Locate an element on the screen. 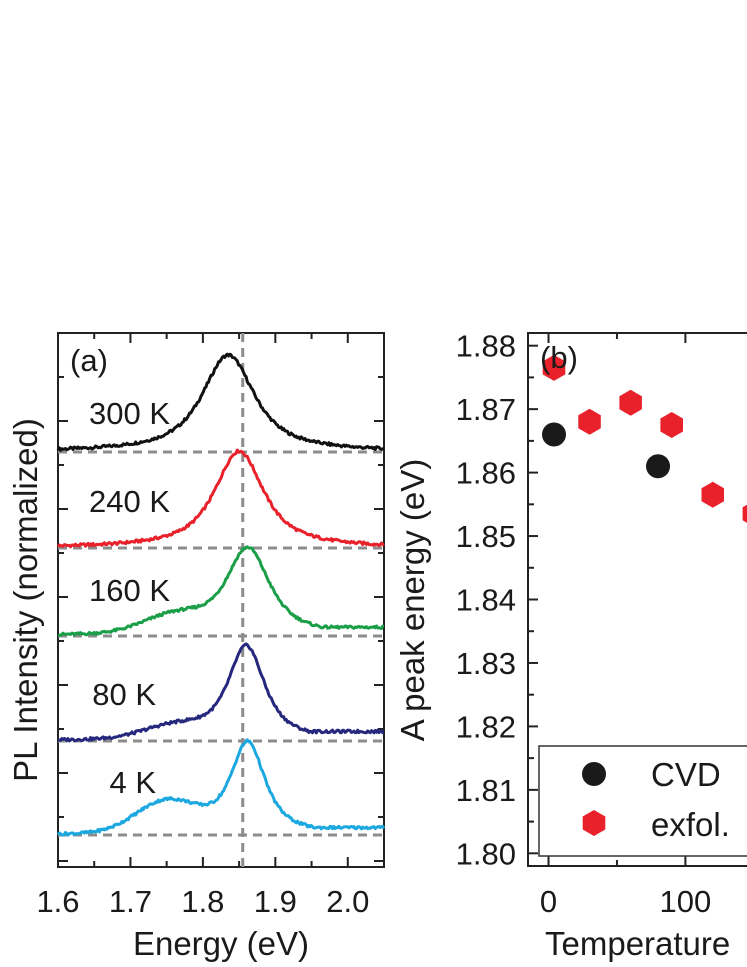 This screenshot has width=747, height=967. panel-a-y-axis-label: PL Intensity (normalized) is located at coordinates (25, 600).